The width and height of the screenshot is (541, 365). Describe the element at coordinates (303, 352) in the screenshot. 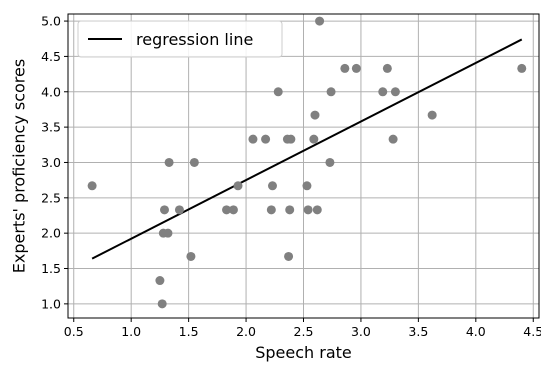

I see `x-axis-label: Speech rate` at that location.